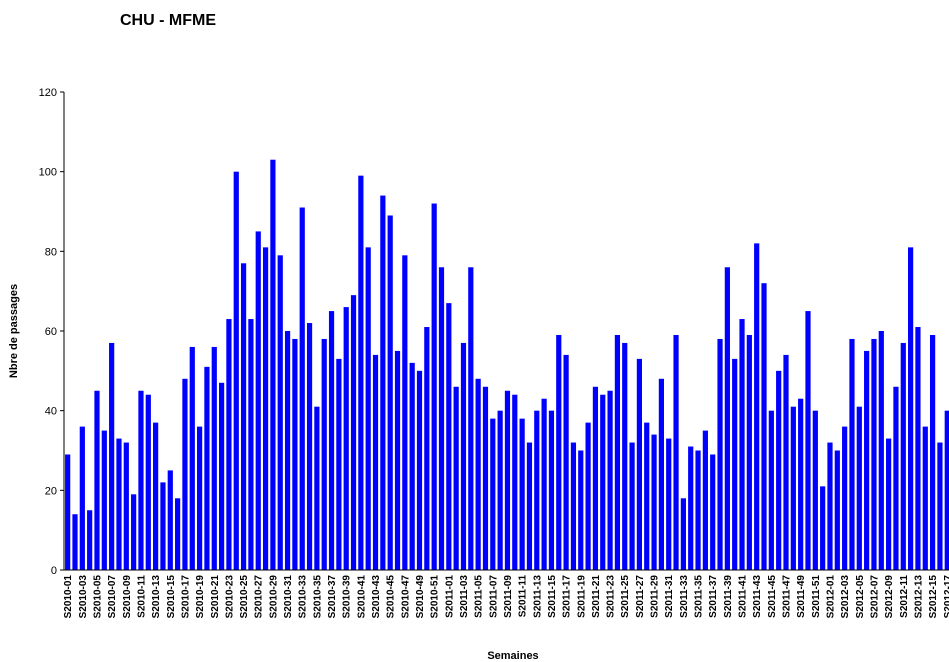  What do you see at coordinates (51, 491) in the screenshot?
I see `y-tick-label: 20` at bounding box center [51, 491].